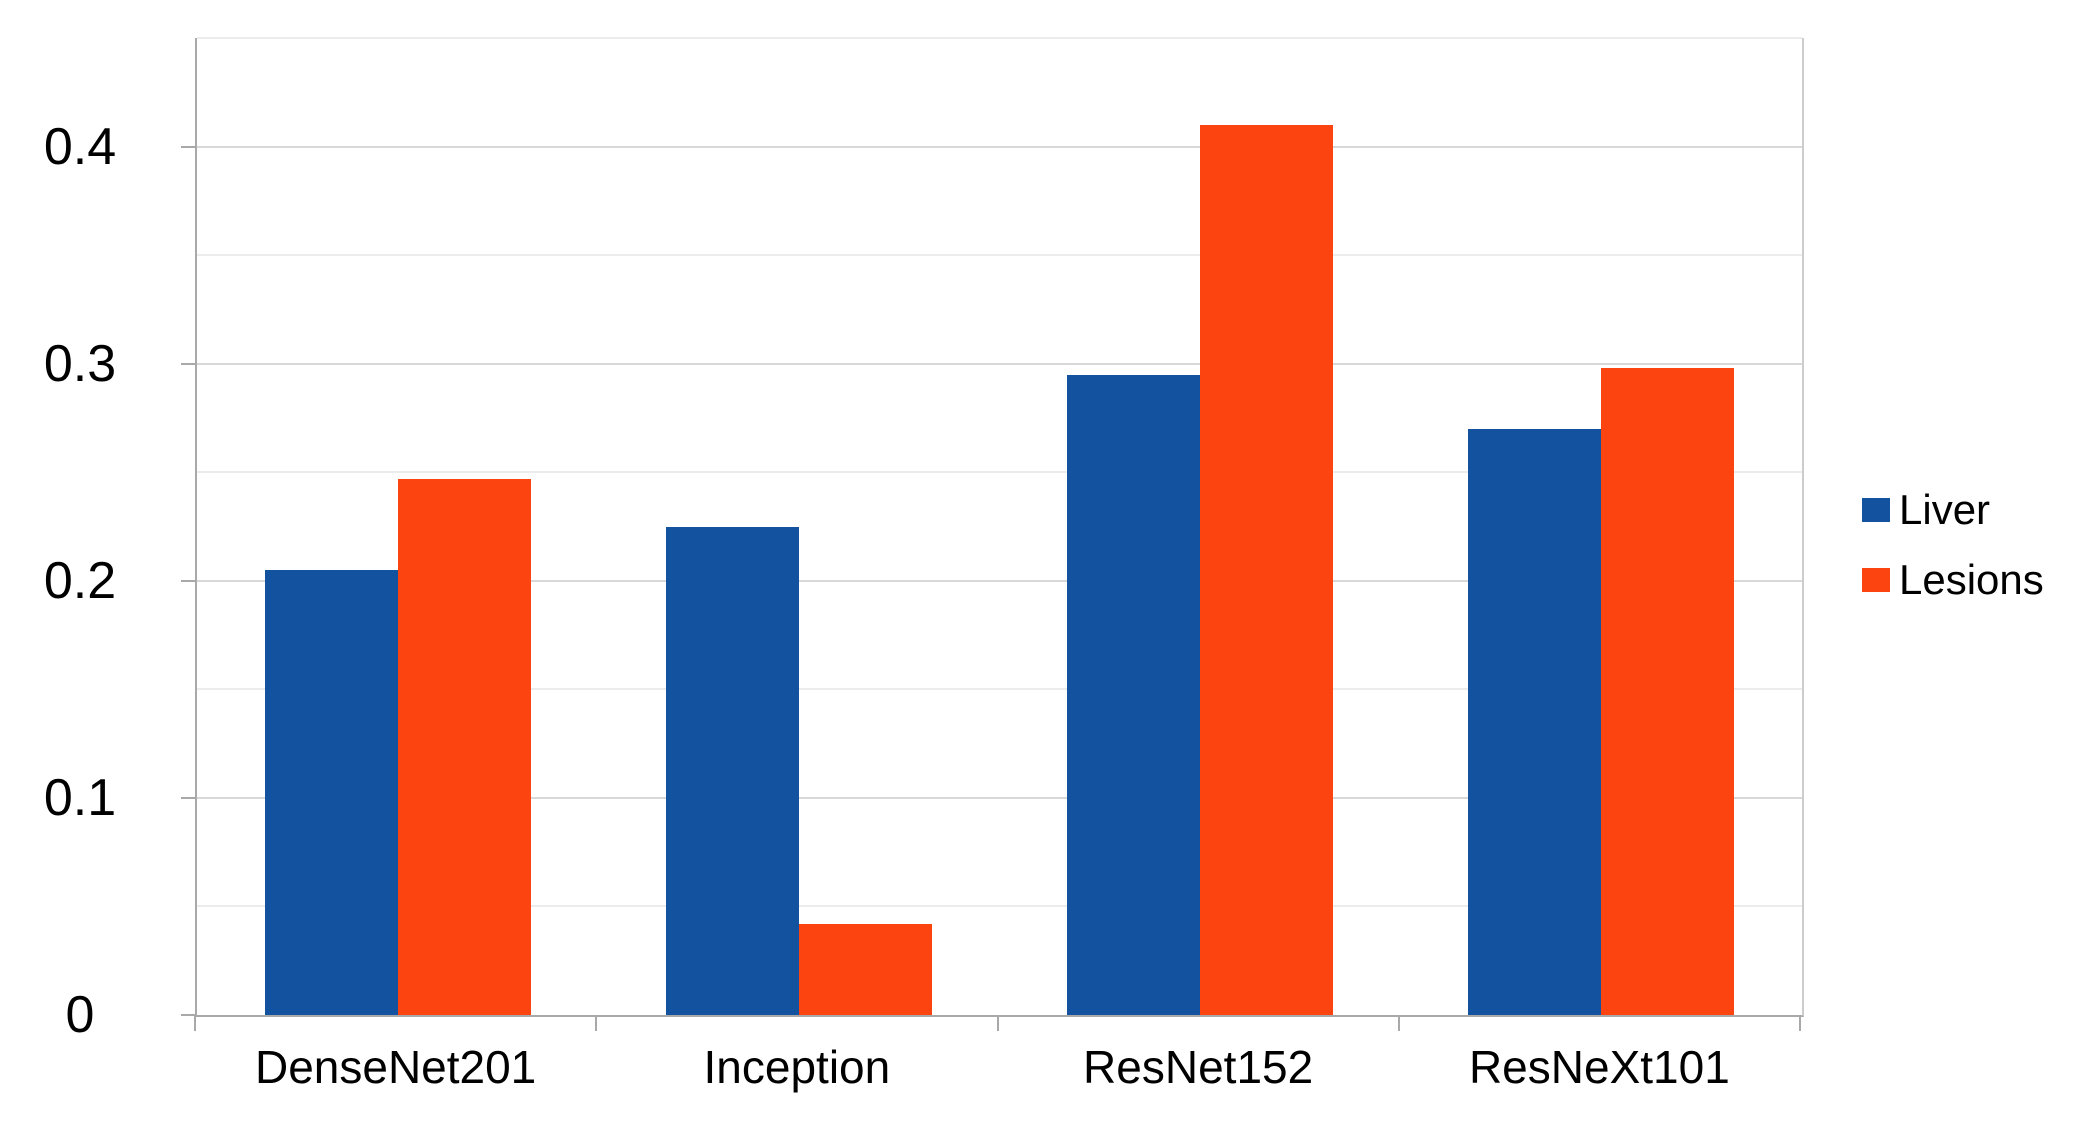  I want to click on legend-item-lesions: Lesions, so click(1953, 580).